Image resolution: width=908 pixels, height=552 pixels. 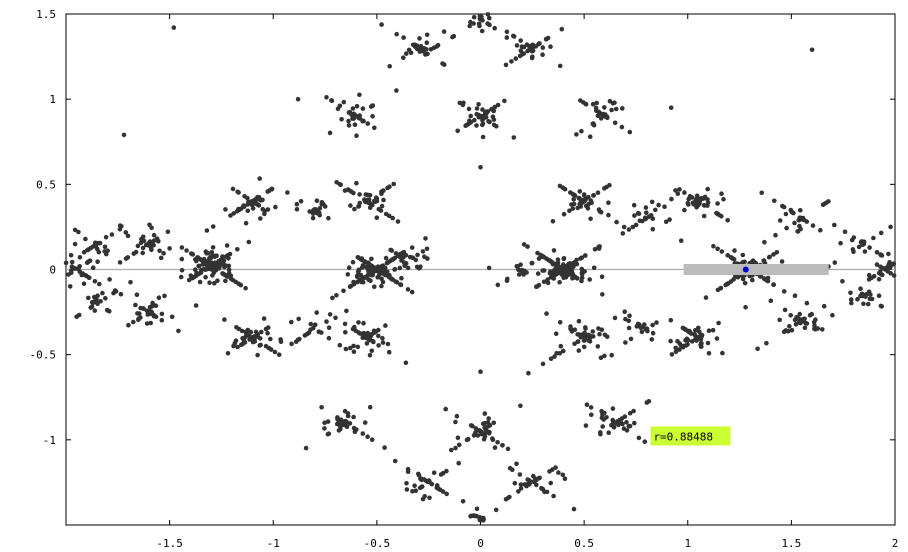 What do you see at coordinates (480, 543) in the screenshot?
I see `x-tick-label: 0` at bounding box center [480, 543].